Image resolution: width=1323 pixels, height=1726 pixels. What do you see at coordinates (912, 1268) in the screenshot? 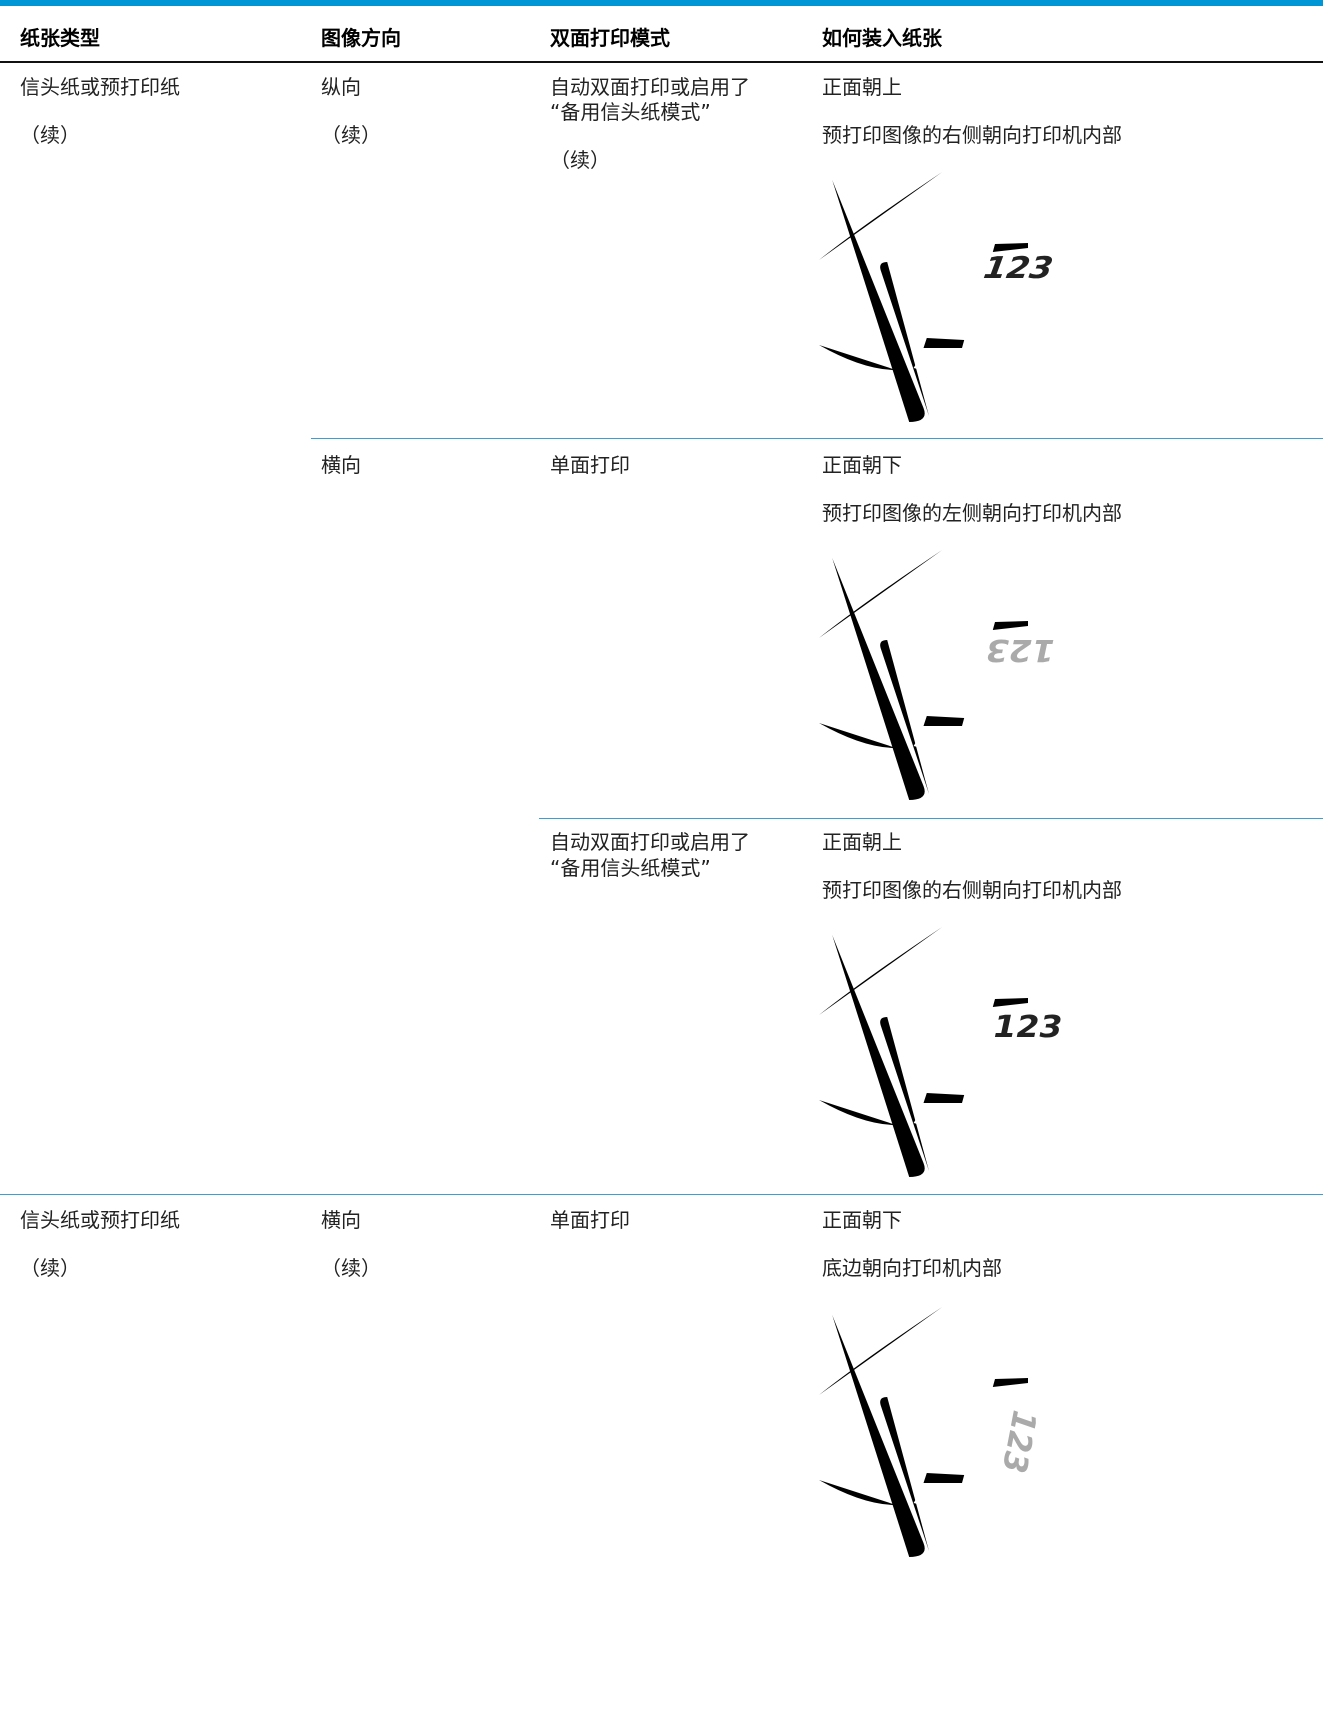
I see `cell: 底边朝向打印机内部` at bounding box center [912, 1268].